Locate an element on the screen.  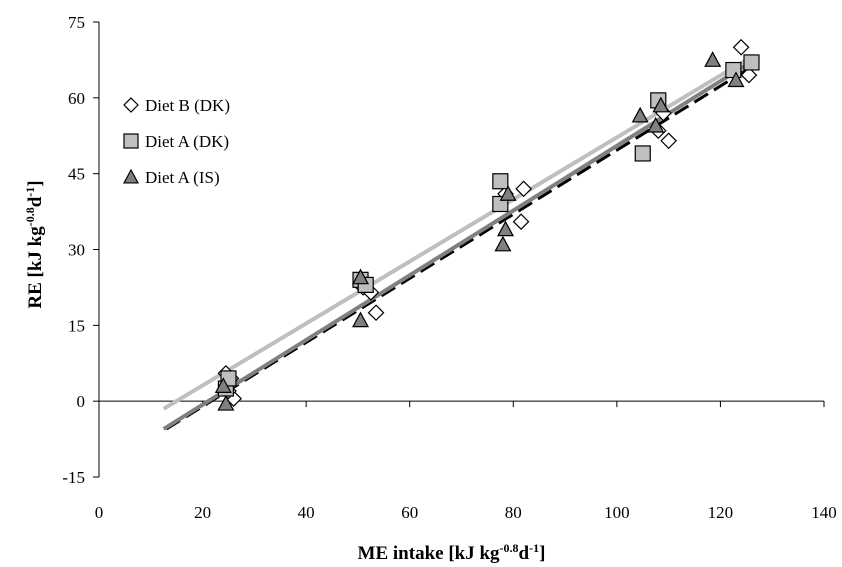
x-tick-label: 120 is located at coordinates (721, 512).